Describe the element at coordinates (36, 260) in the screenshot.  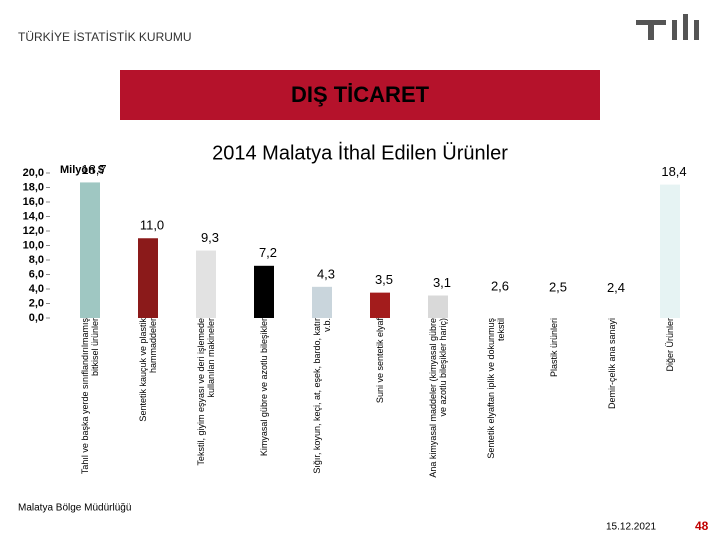
I see `y-tick-label: 8,0` at that location.